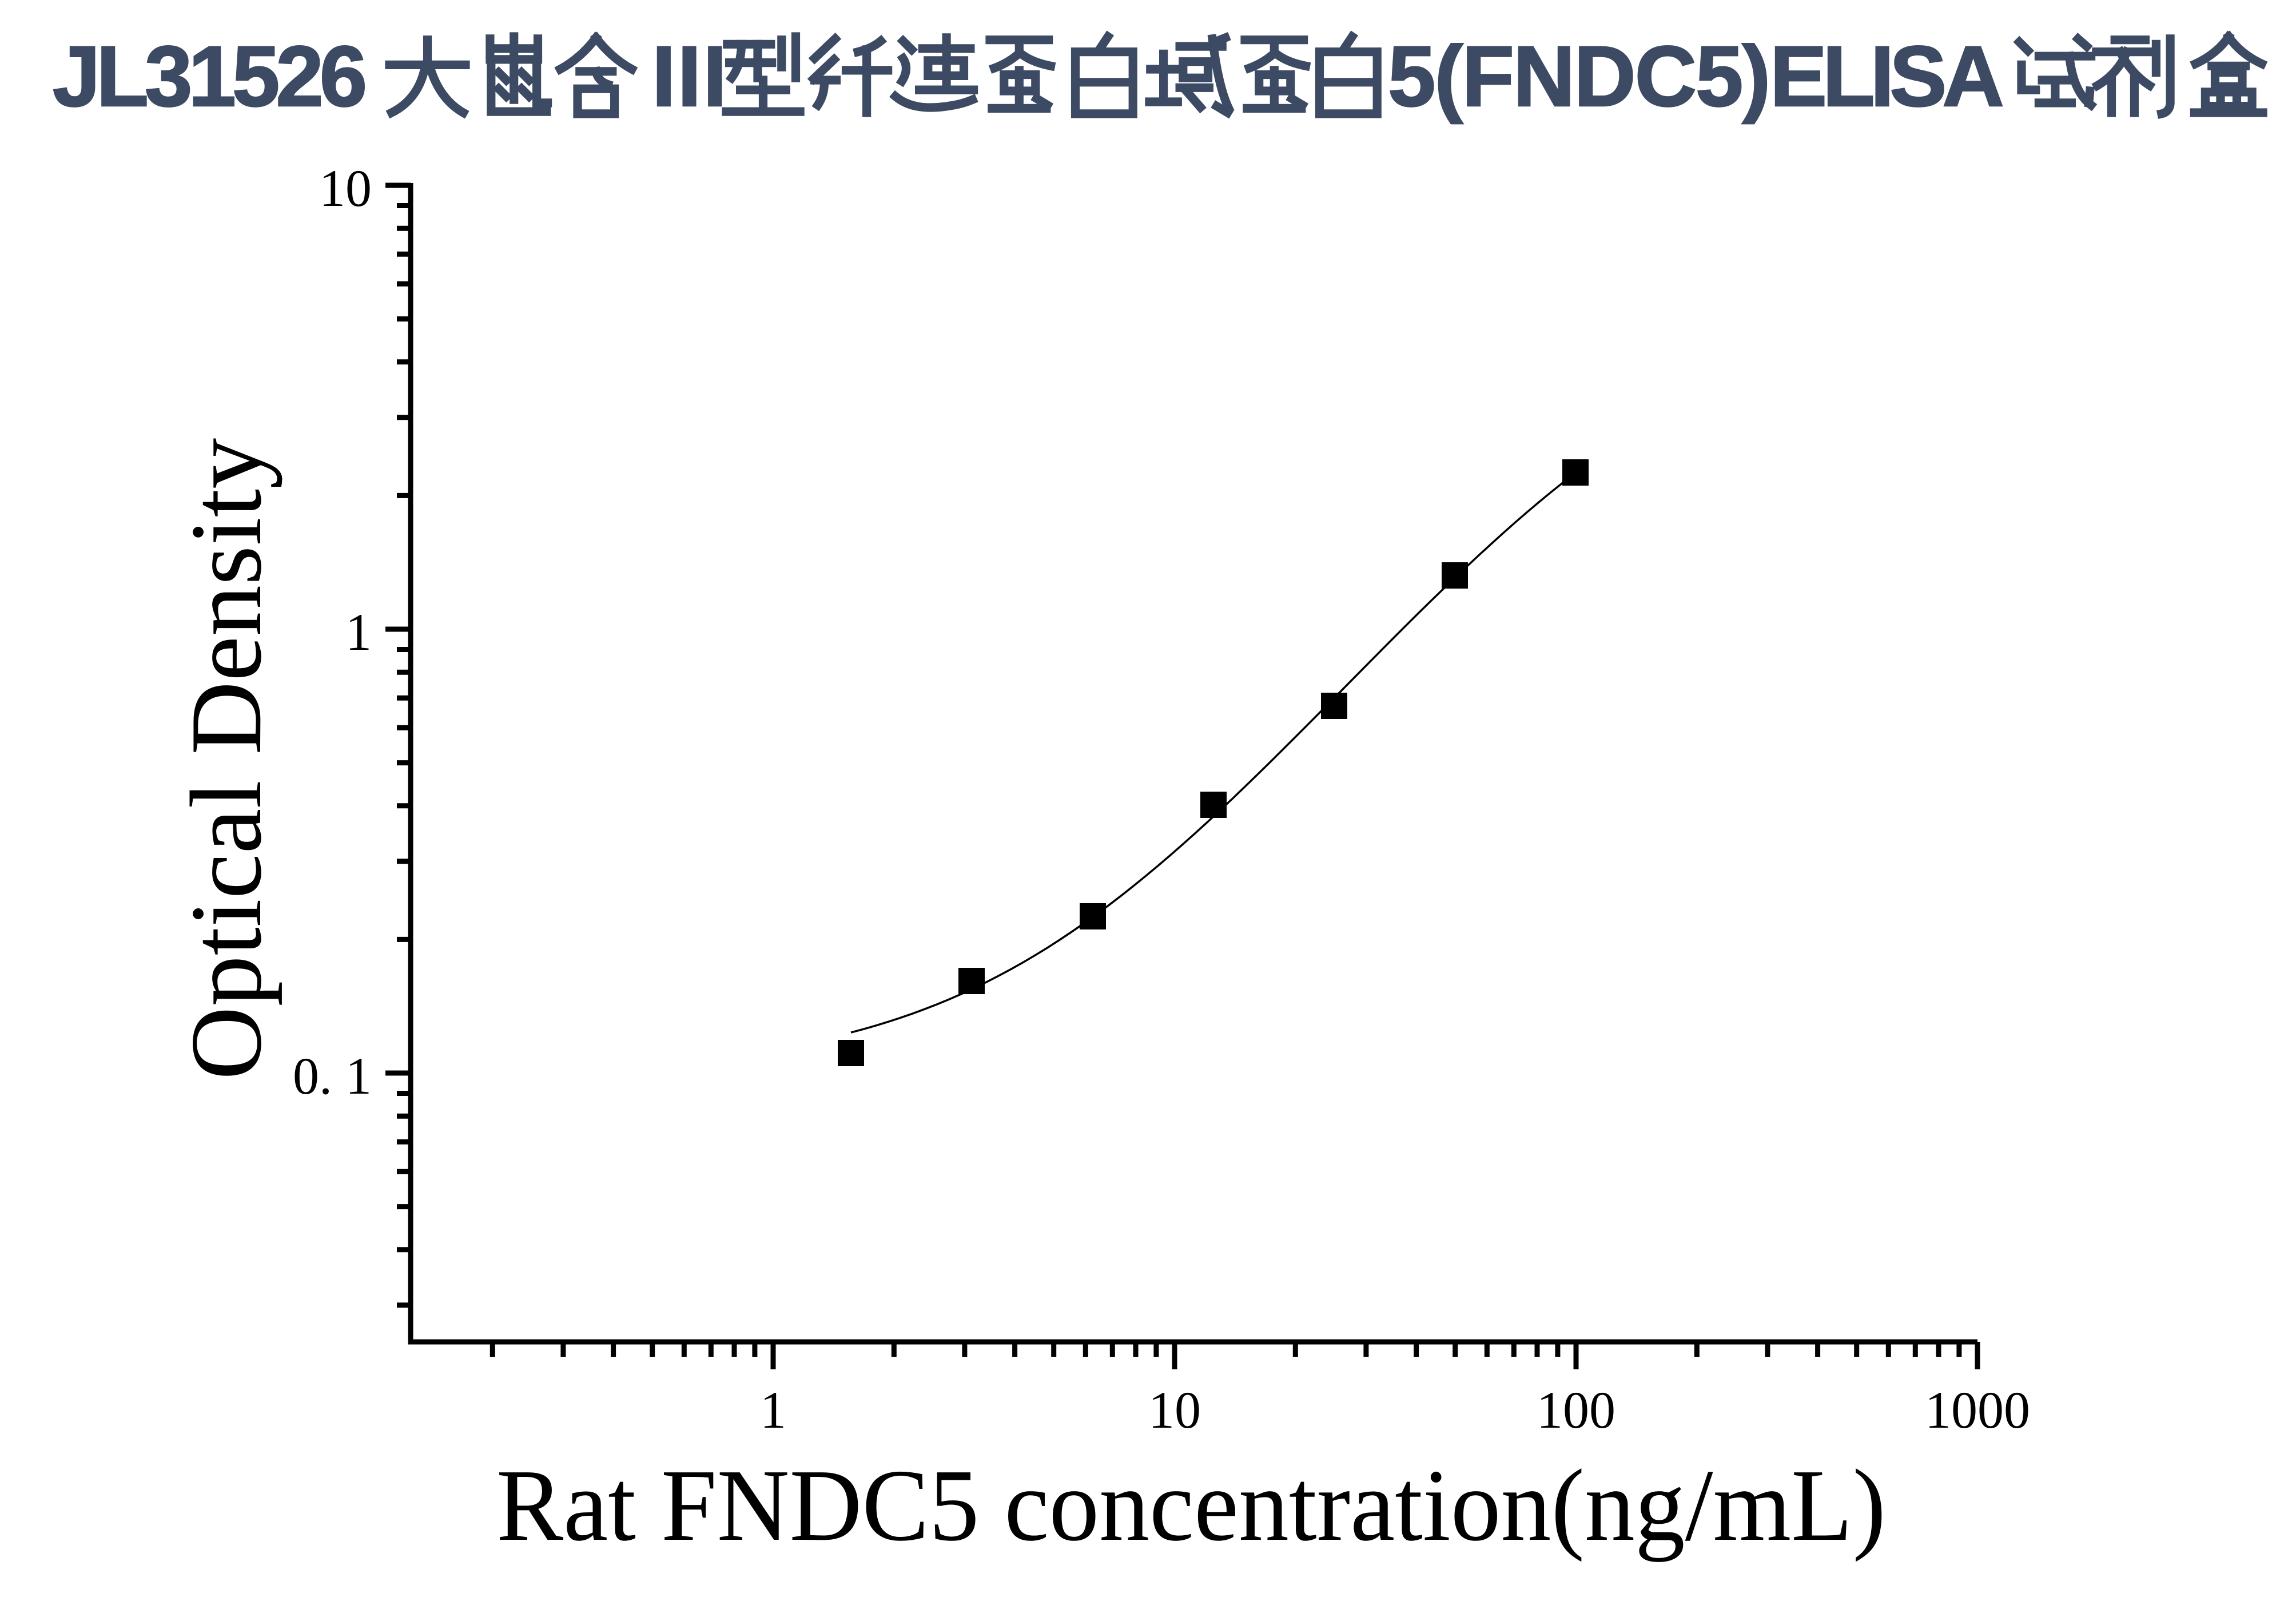 This screenshot has height=1605, width=2296. I want to click on svg-text: 0. 1, so click(332, 1076).